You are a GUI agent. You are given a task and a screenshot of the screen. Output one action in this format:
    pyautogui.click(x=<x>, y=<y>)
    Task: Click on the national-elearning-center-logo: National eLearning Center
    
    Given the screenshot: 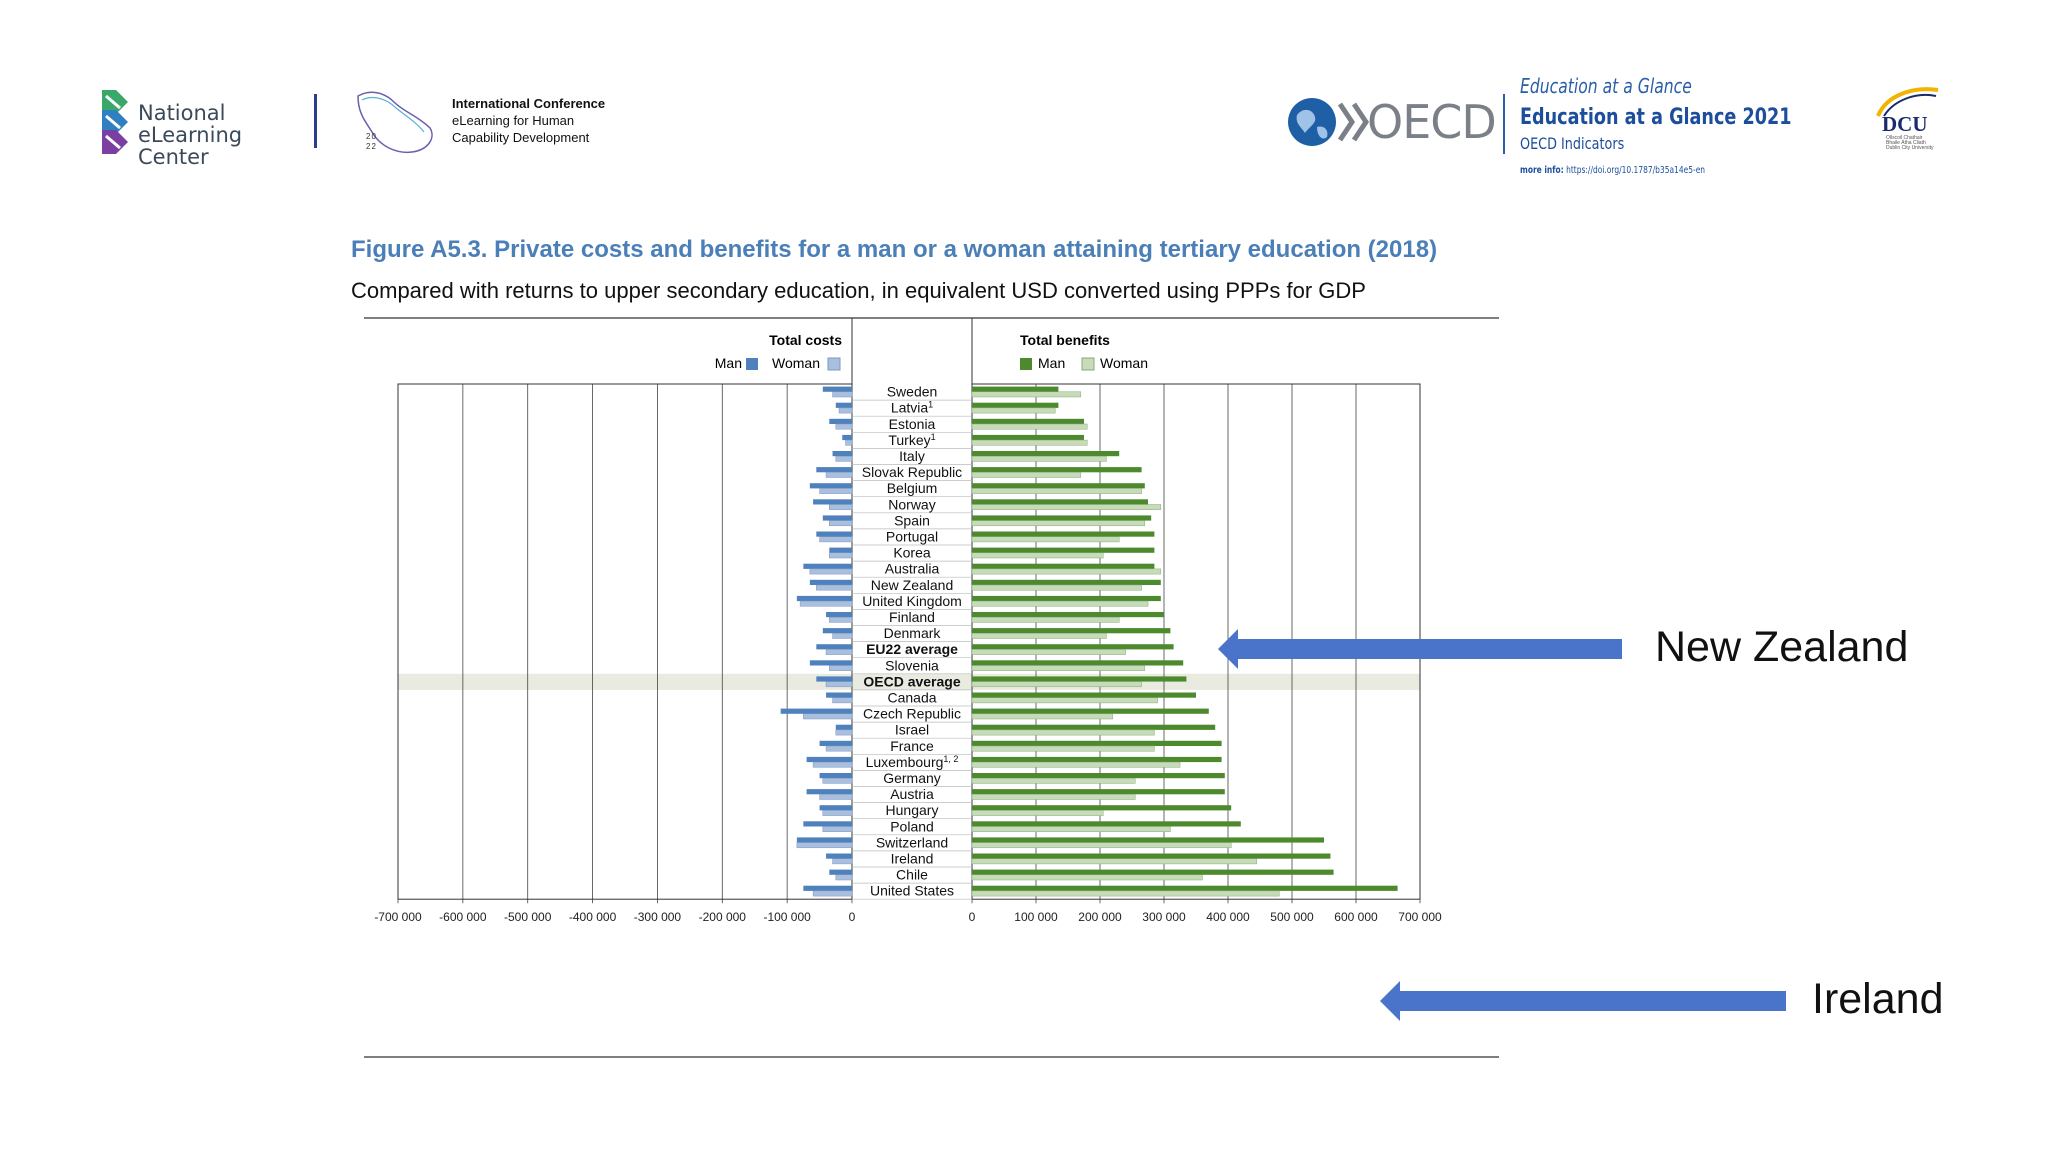 What is the action you would take?
    pyautogui.click(x=193, y=128)
    